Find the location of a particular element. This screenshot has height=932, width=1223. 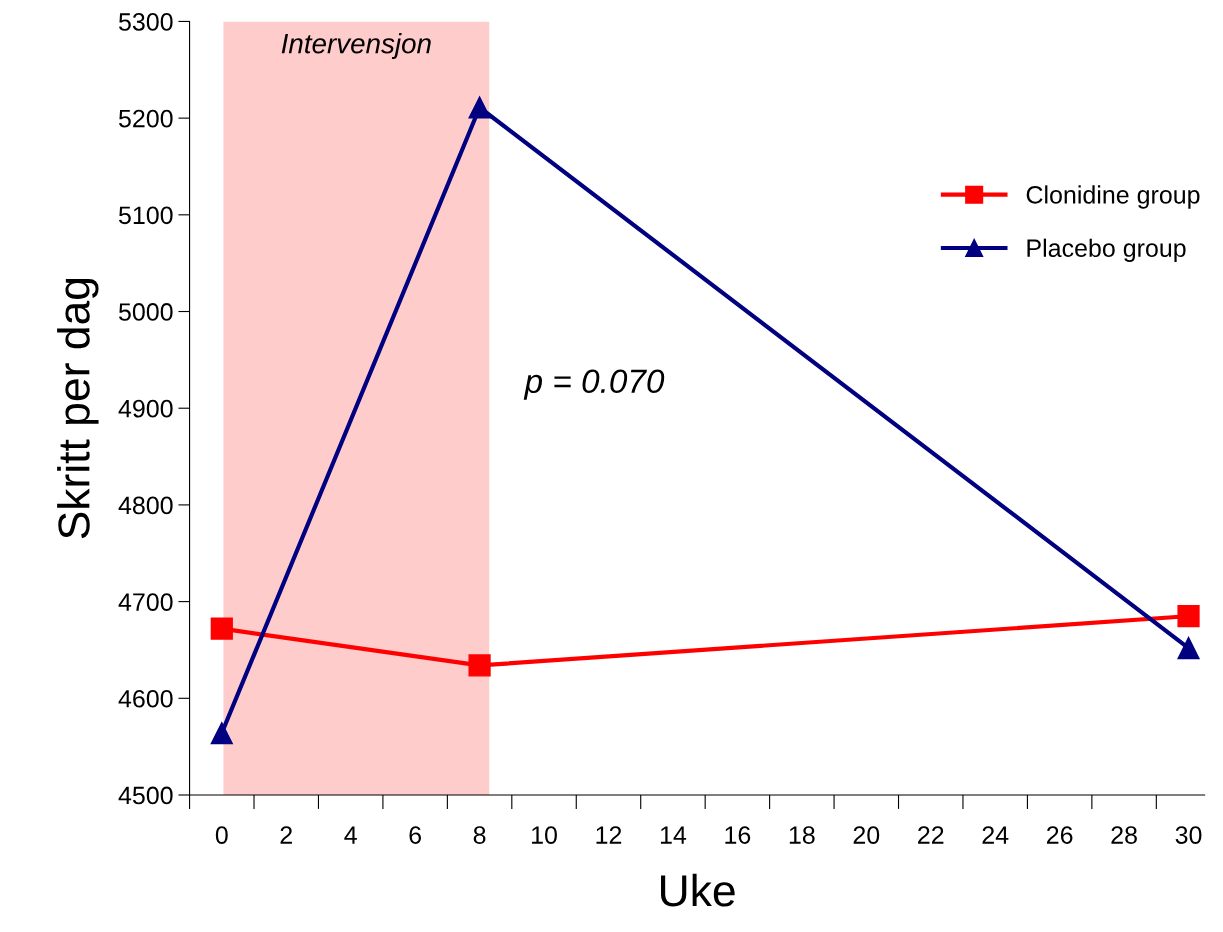

x-tick-label: 6 is located at coordinates (415, 835).